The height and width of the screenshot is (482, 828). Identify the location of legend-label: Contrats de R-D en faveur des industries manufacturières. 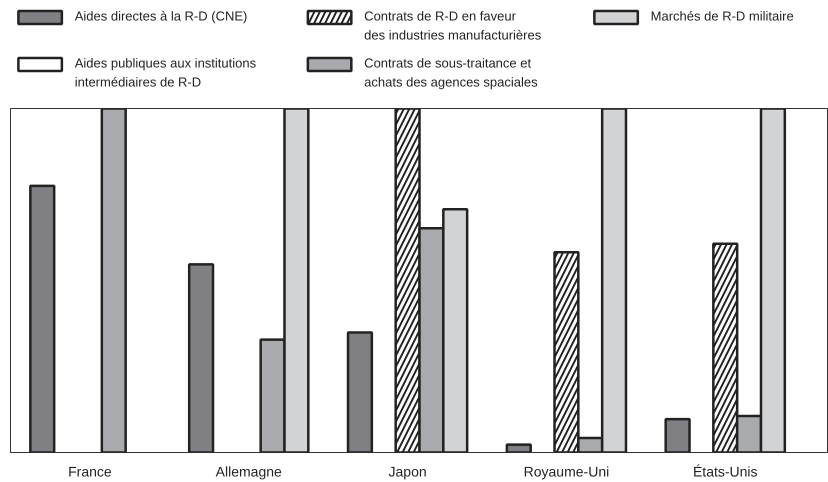
(453, 25).